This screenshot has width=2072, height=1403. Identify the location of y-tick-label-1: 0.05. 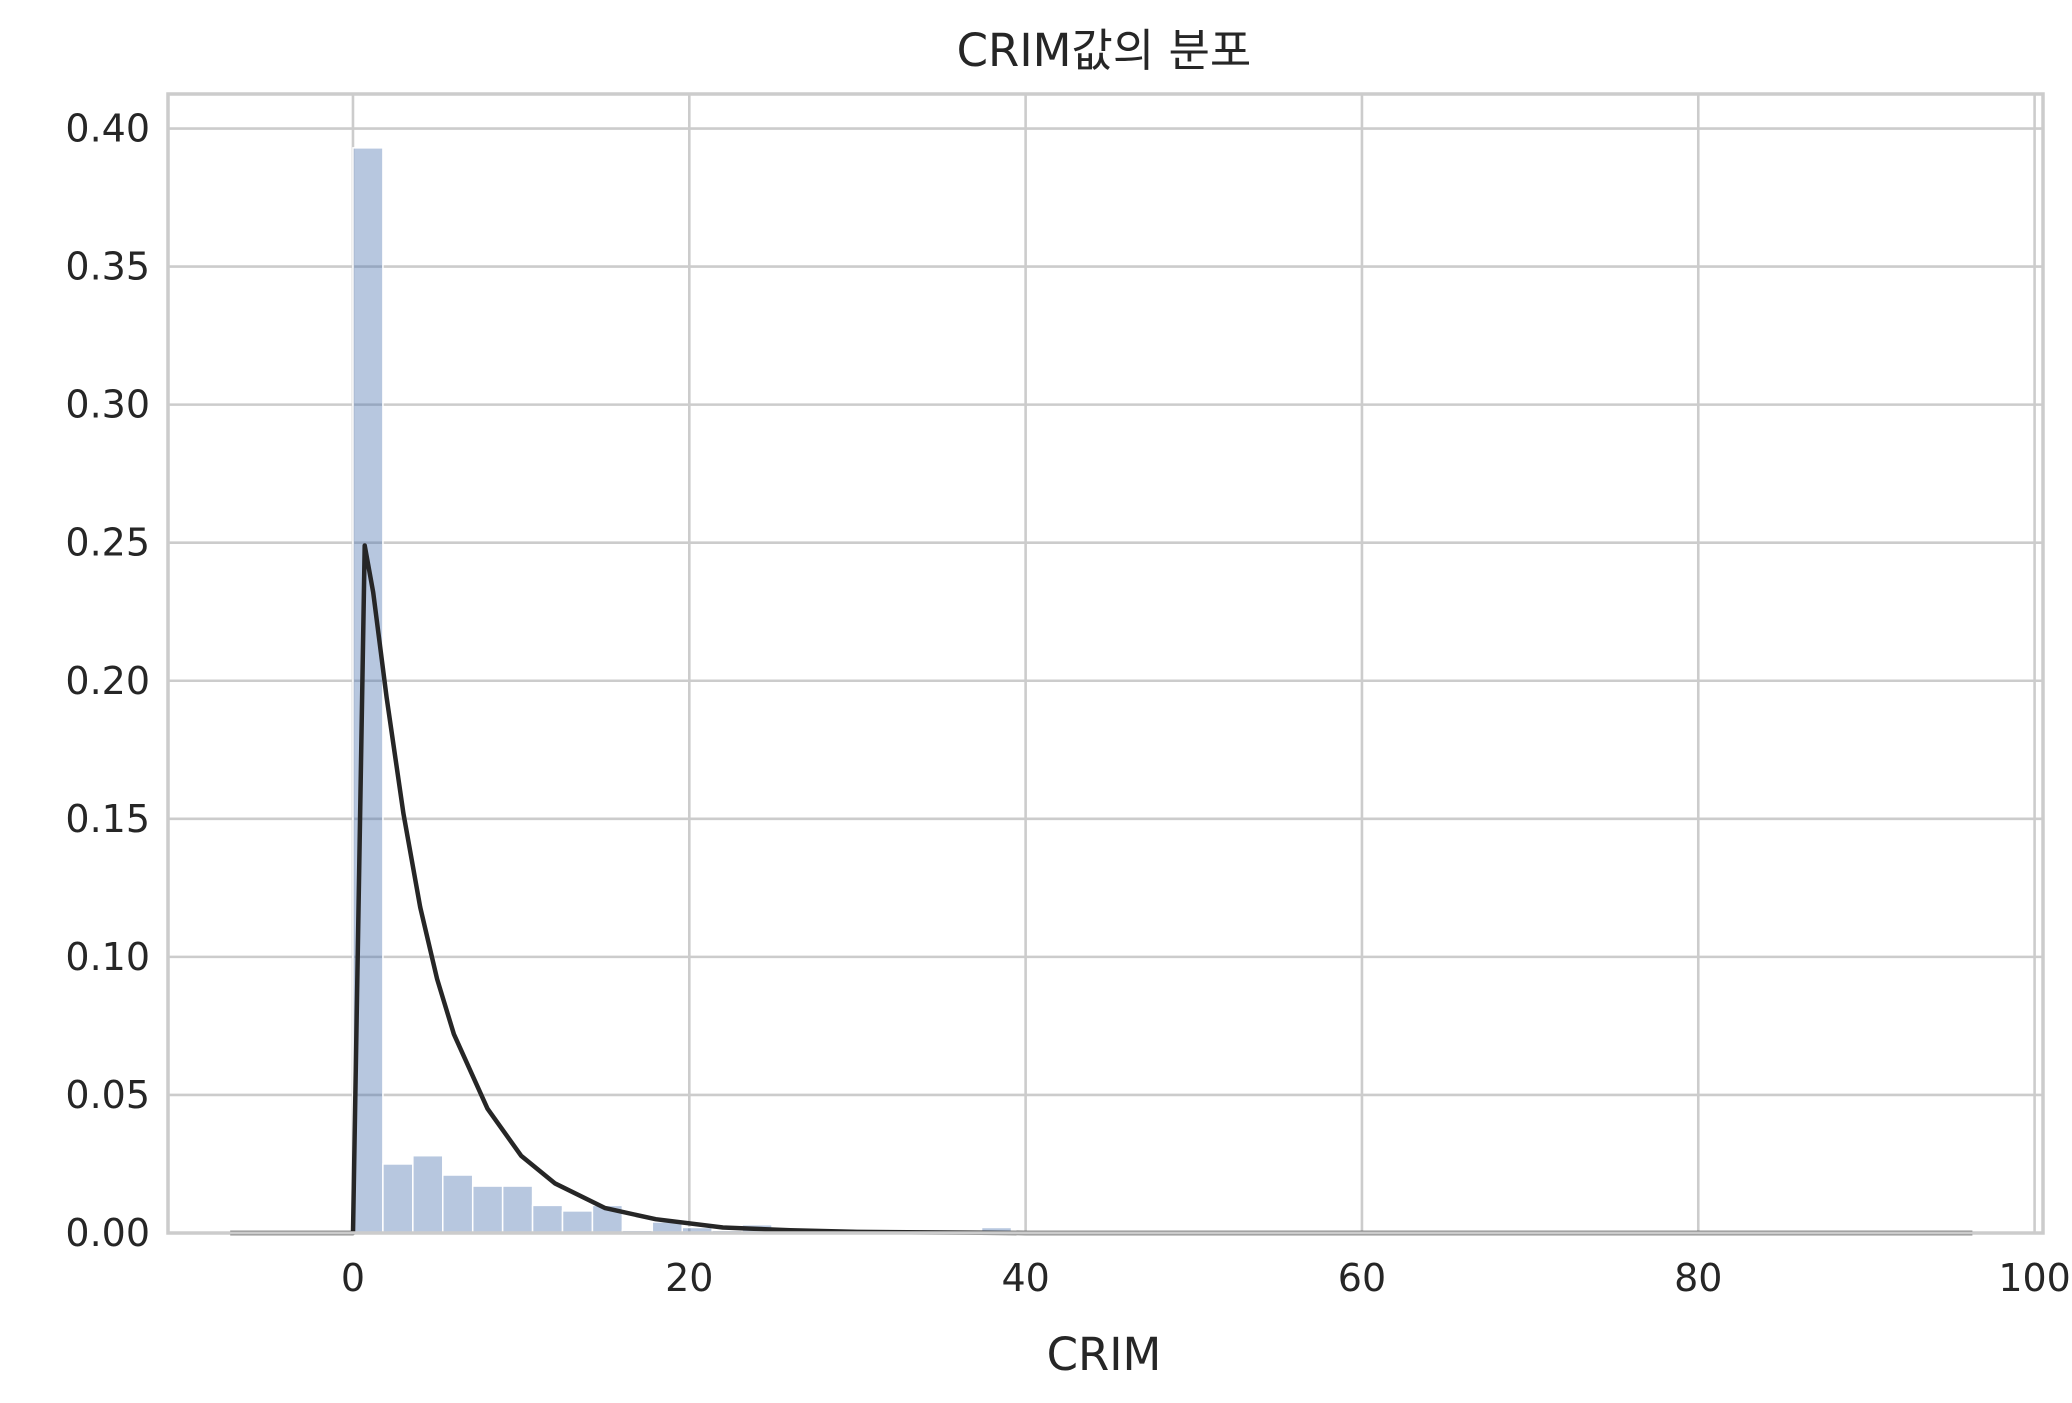
(107, 1095).